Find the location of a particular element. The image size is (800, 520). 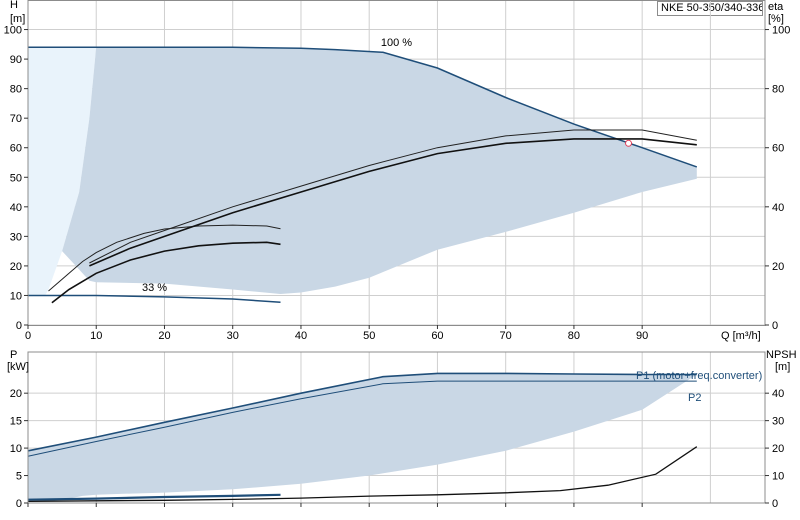

top-left-tick-label: 90 is located at coordinates (16, 60).